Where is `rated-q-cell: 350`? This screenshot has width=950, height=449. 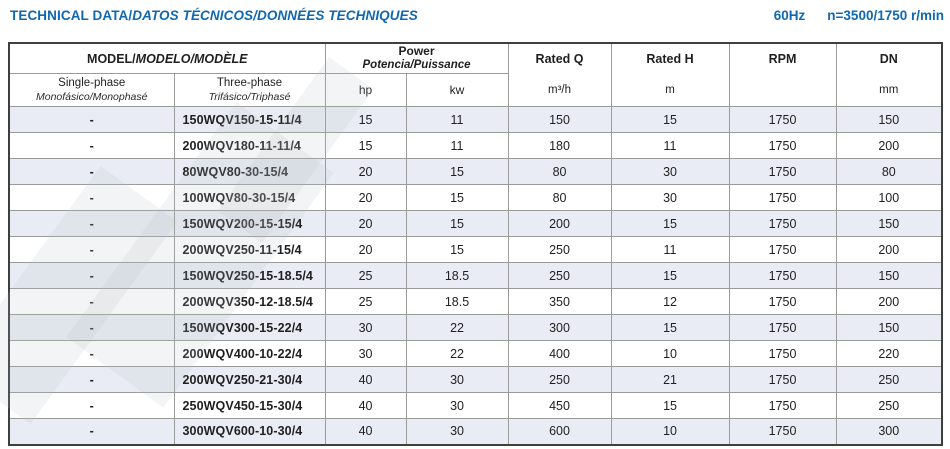 rated-q-cell: 350 is located at coordinates (559, 301).